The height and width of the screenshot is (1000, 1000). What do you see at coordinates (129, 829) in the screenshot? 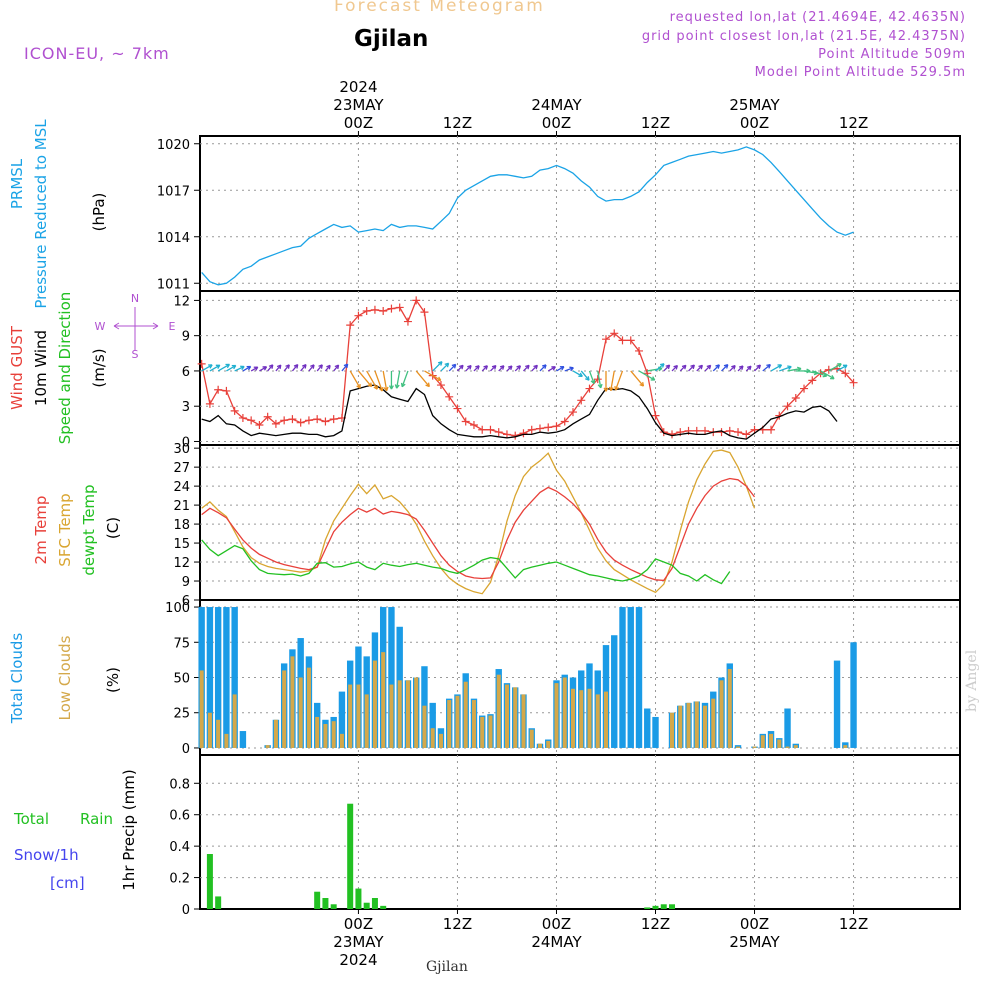
I see `precip-unit-label: 1hr Precip (mm)` at bounding box center [129, 829].